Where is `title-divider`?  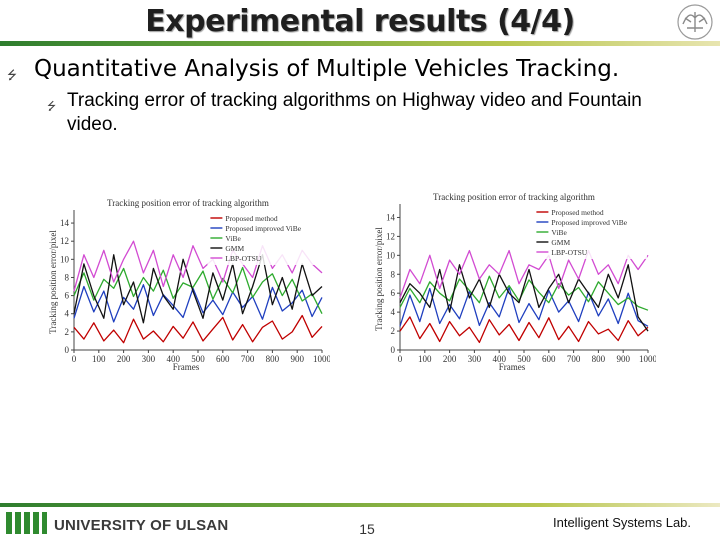 title-divider is located at coordinates (360, 43).